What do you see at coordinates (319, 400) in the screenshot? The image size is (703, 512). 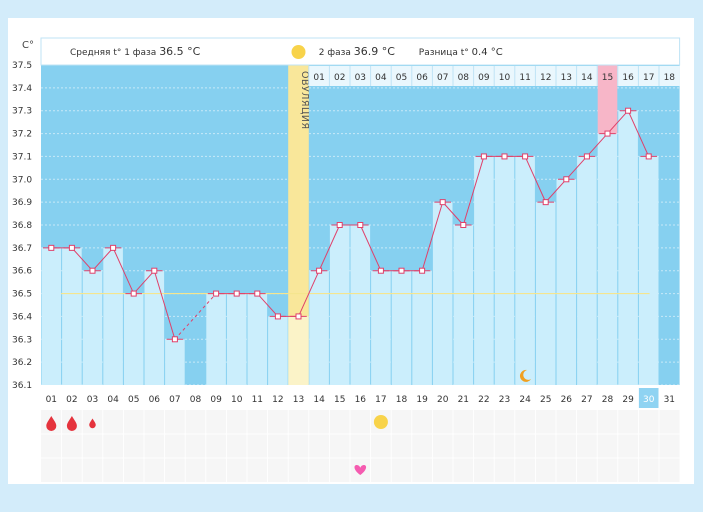 I see `day-label: 14` at bounding box center [319, 400].